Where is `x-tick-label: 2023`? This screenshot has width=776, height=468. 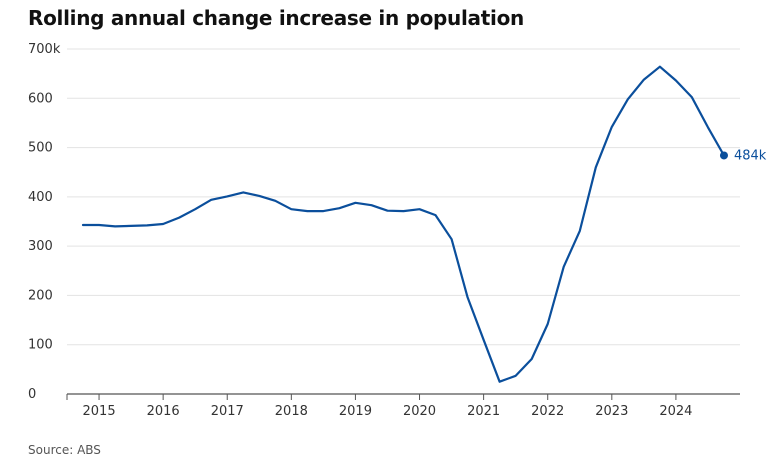 x-tick-label: 2023 is located at coordinates (611, 411).